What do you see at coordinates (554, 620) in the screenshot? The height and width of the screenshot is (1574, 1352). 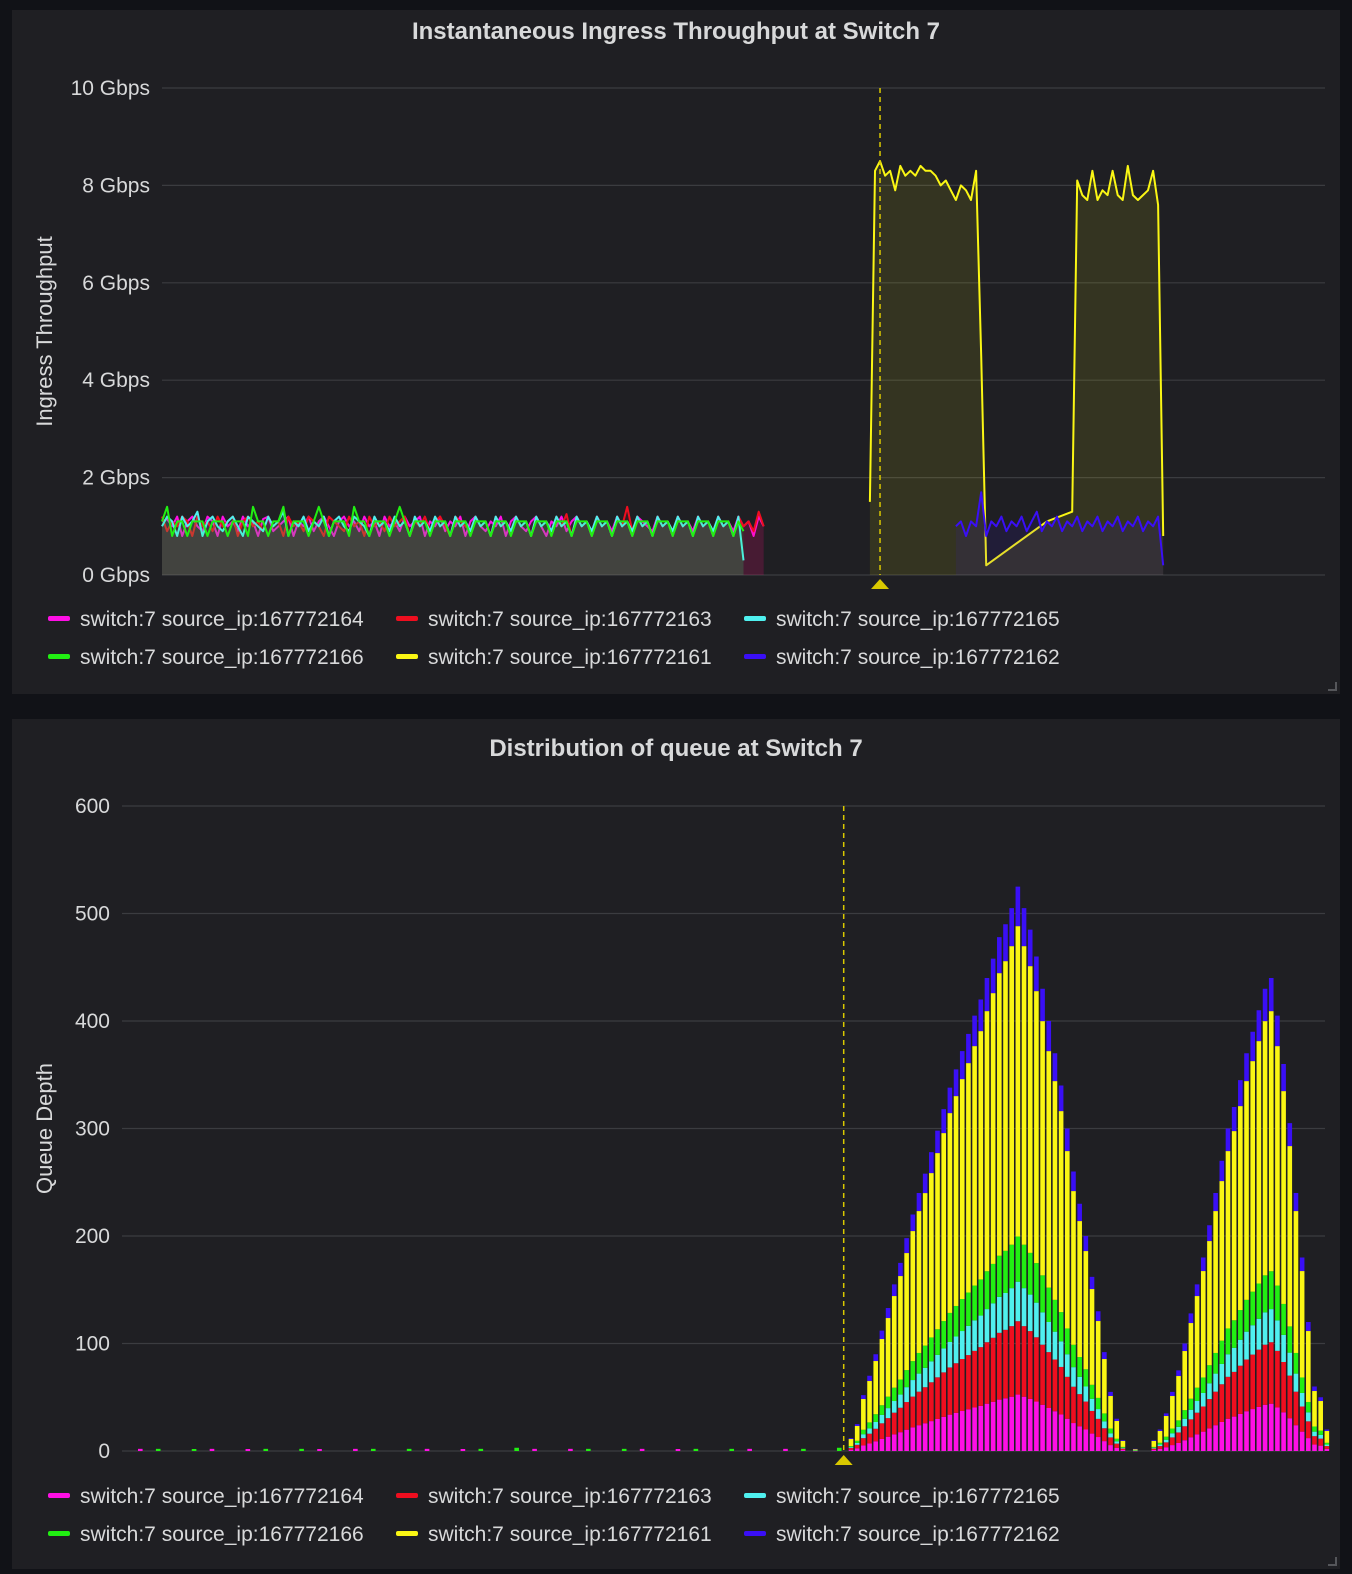 I see `legend-item: switch:7 source_ip:167772163` at bounding box center [554, 620].